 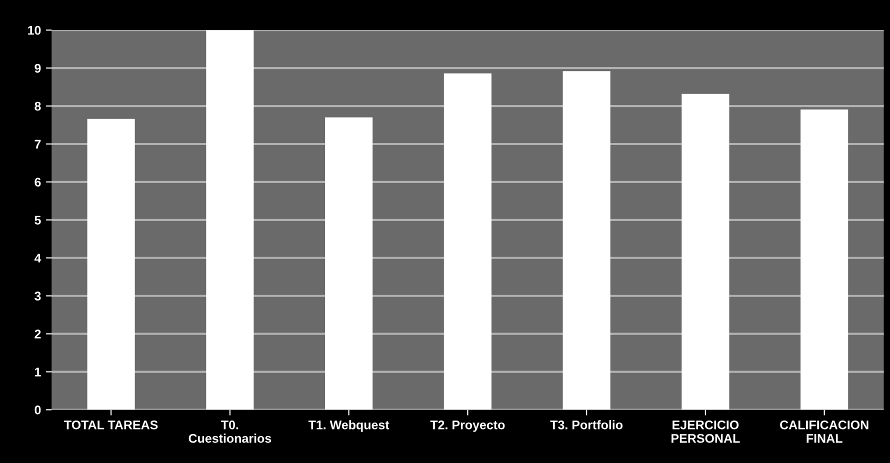 What do you see at coordinates (38, 372) in the screenshot?
I see `y-tick-label: 1` at bounding box center [38, 372].